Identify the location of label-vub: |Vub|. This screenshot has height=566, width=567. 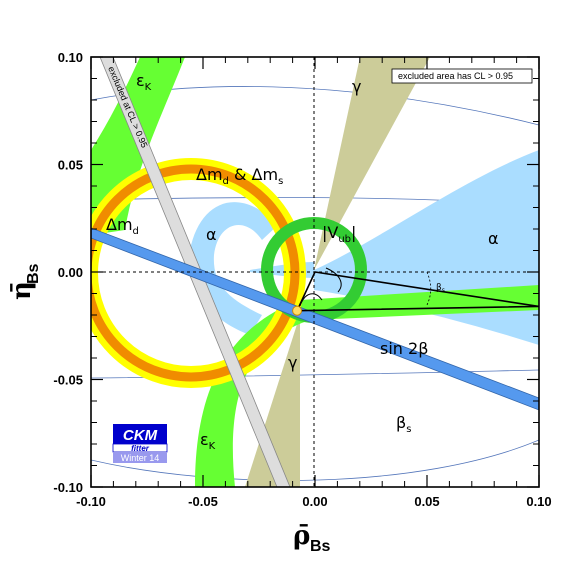
(339, 234).